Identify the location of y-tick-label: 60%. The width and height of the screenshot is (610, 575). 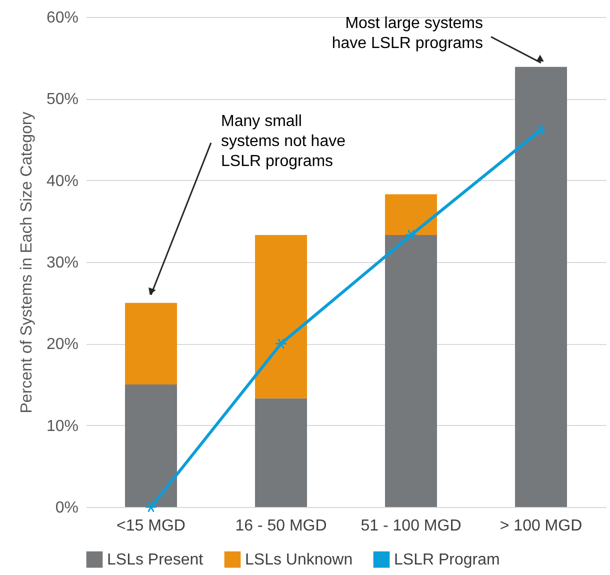
(62, 18).